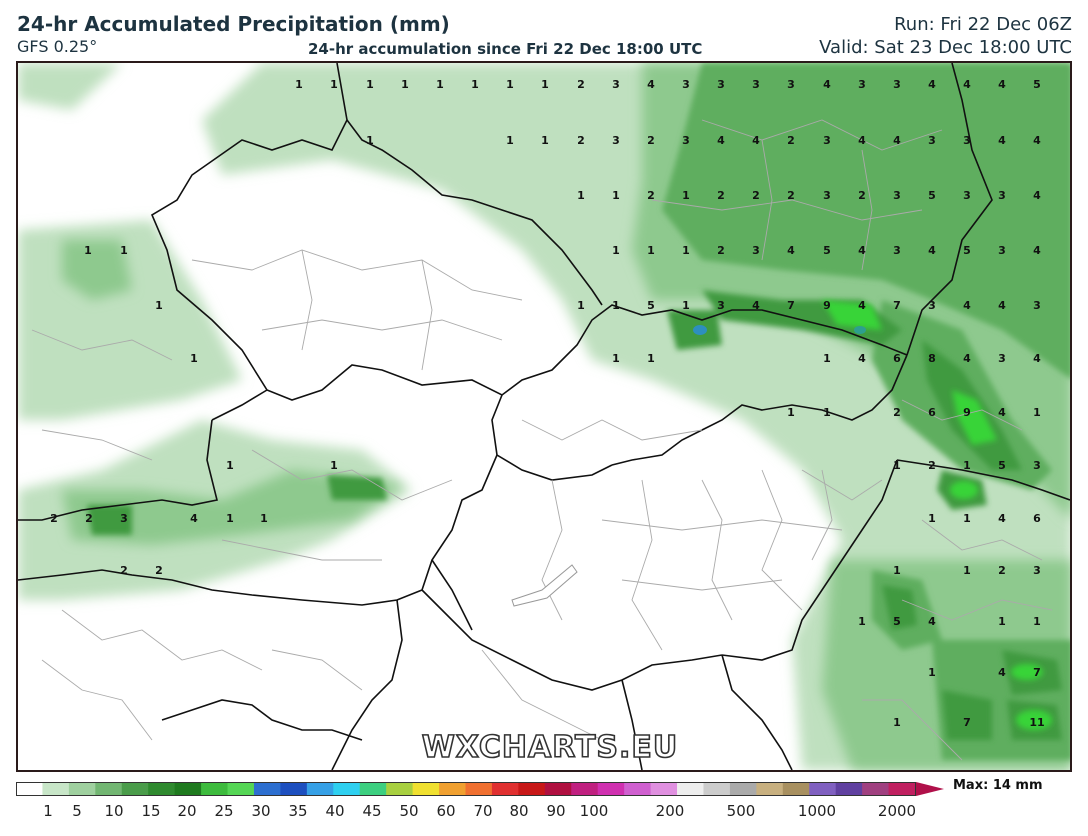  Describe the element at coordinates (224, 811) in the screenshot. I see `colorbar-tick-label: 25` at that location.